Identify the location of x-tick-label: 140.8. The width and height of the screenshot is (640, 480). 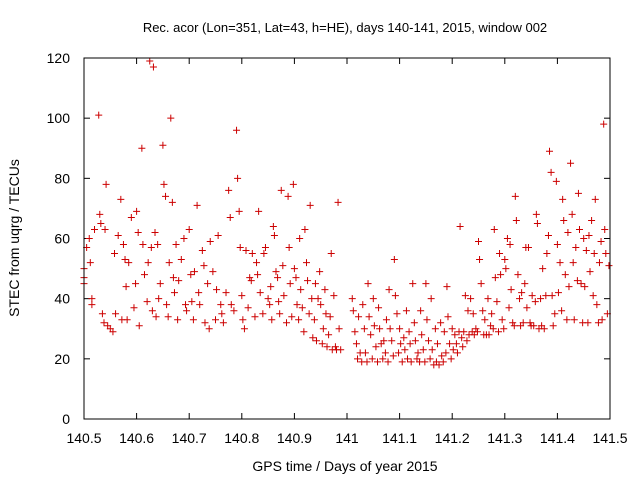
(241, 438).